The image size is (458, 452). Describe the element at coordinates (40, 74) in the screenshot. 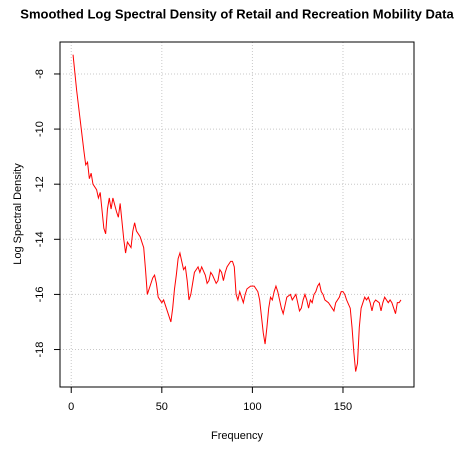

I see `y-tick-label: -8` at that location.